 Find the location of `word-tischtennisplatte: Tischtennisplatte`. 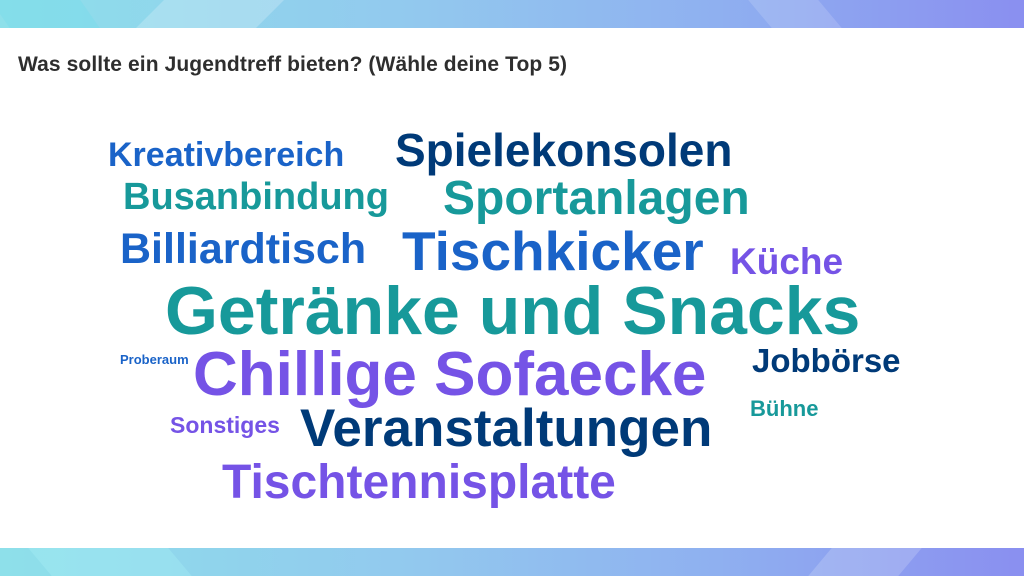

word-tischtennisplatte: Tischtennisplatte is located at coordinates (419, 482).